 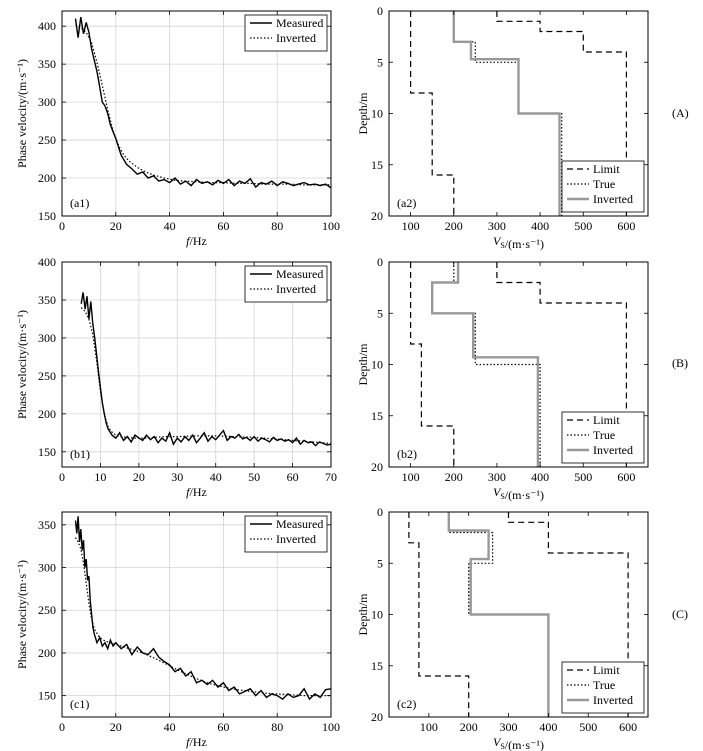 What do you see at coordinates (377, 666) in the screenshot?
I see `y-tick-label: 15` at bounding box center [377, 666].